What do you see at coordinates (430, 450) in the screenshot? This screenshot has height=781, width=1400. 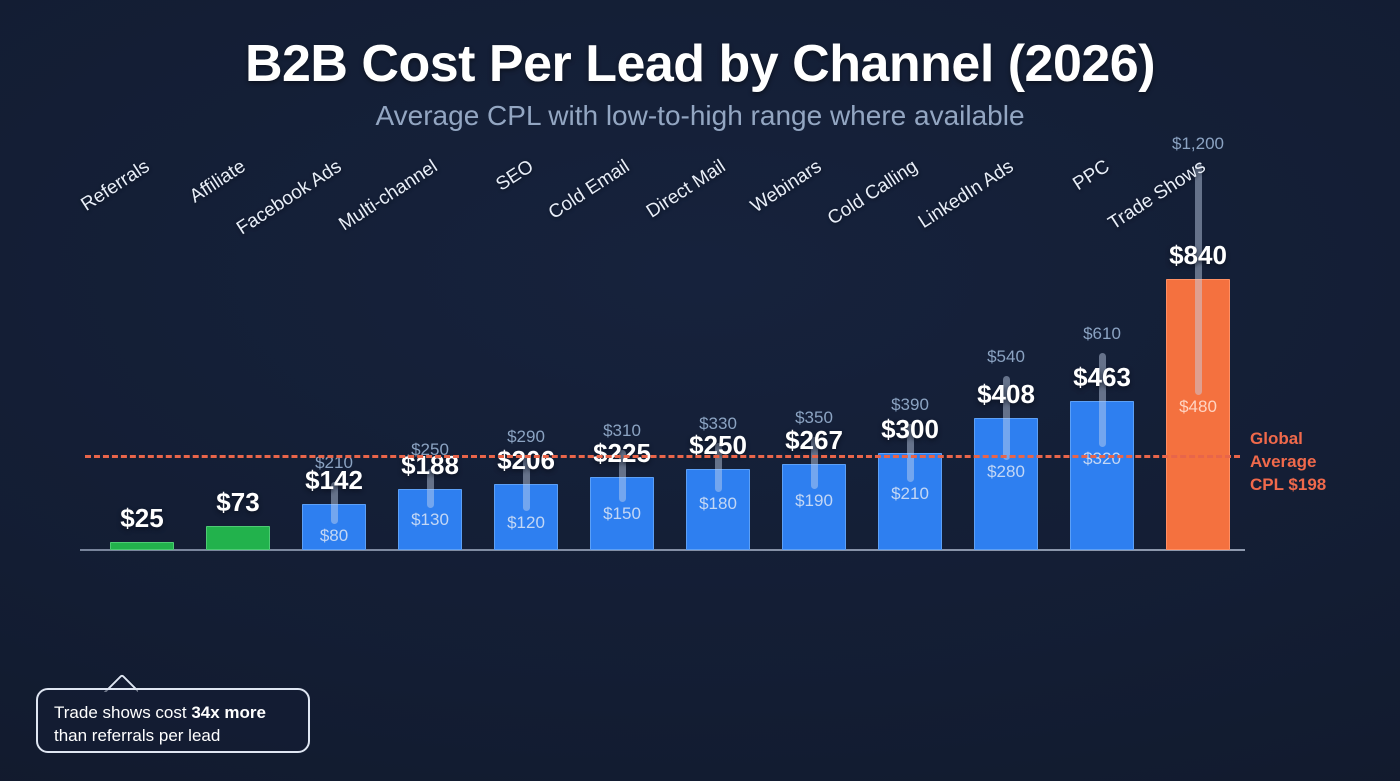 I see `range-high-label: $250` at bounding box center [430, 450].